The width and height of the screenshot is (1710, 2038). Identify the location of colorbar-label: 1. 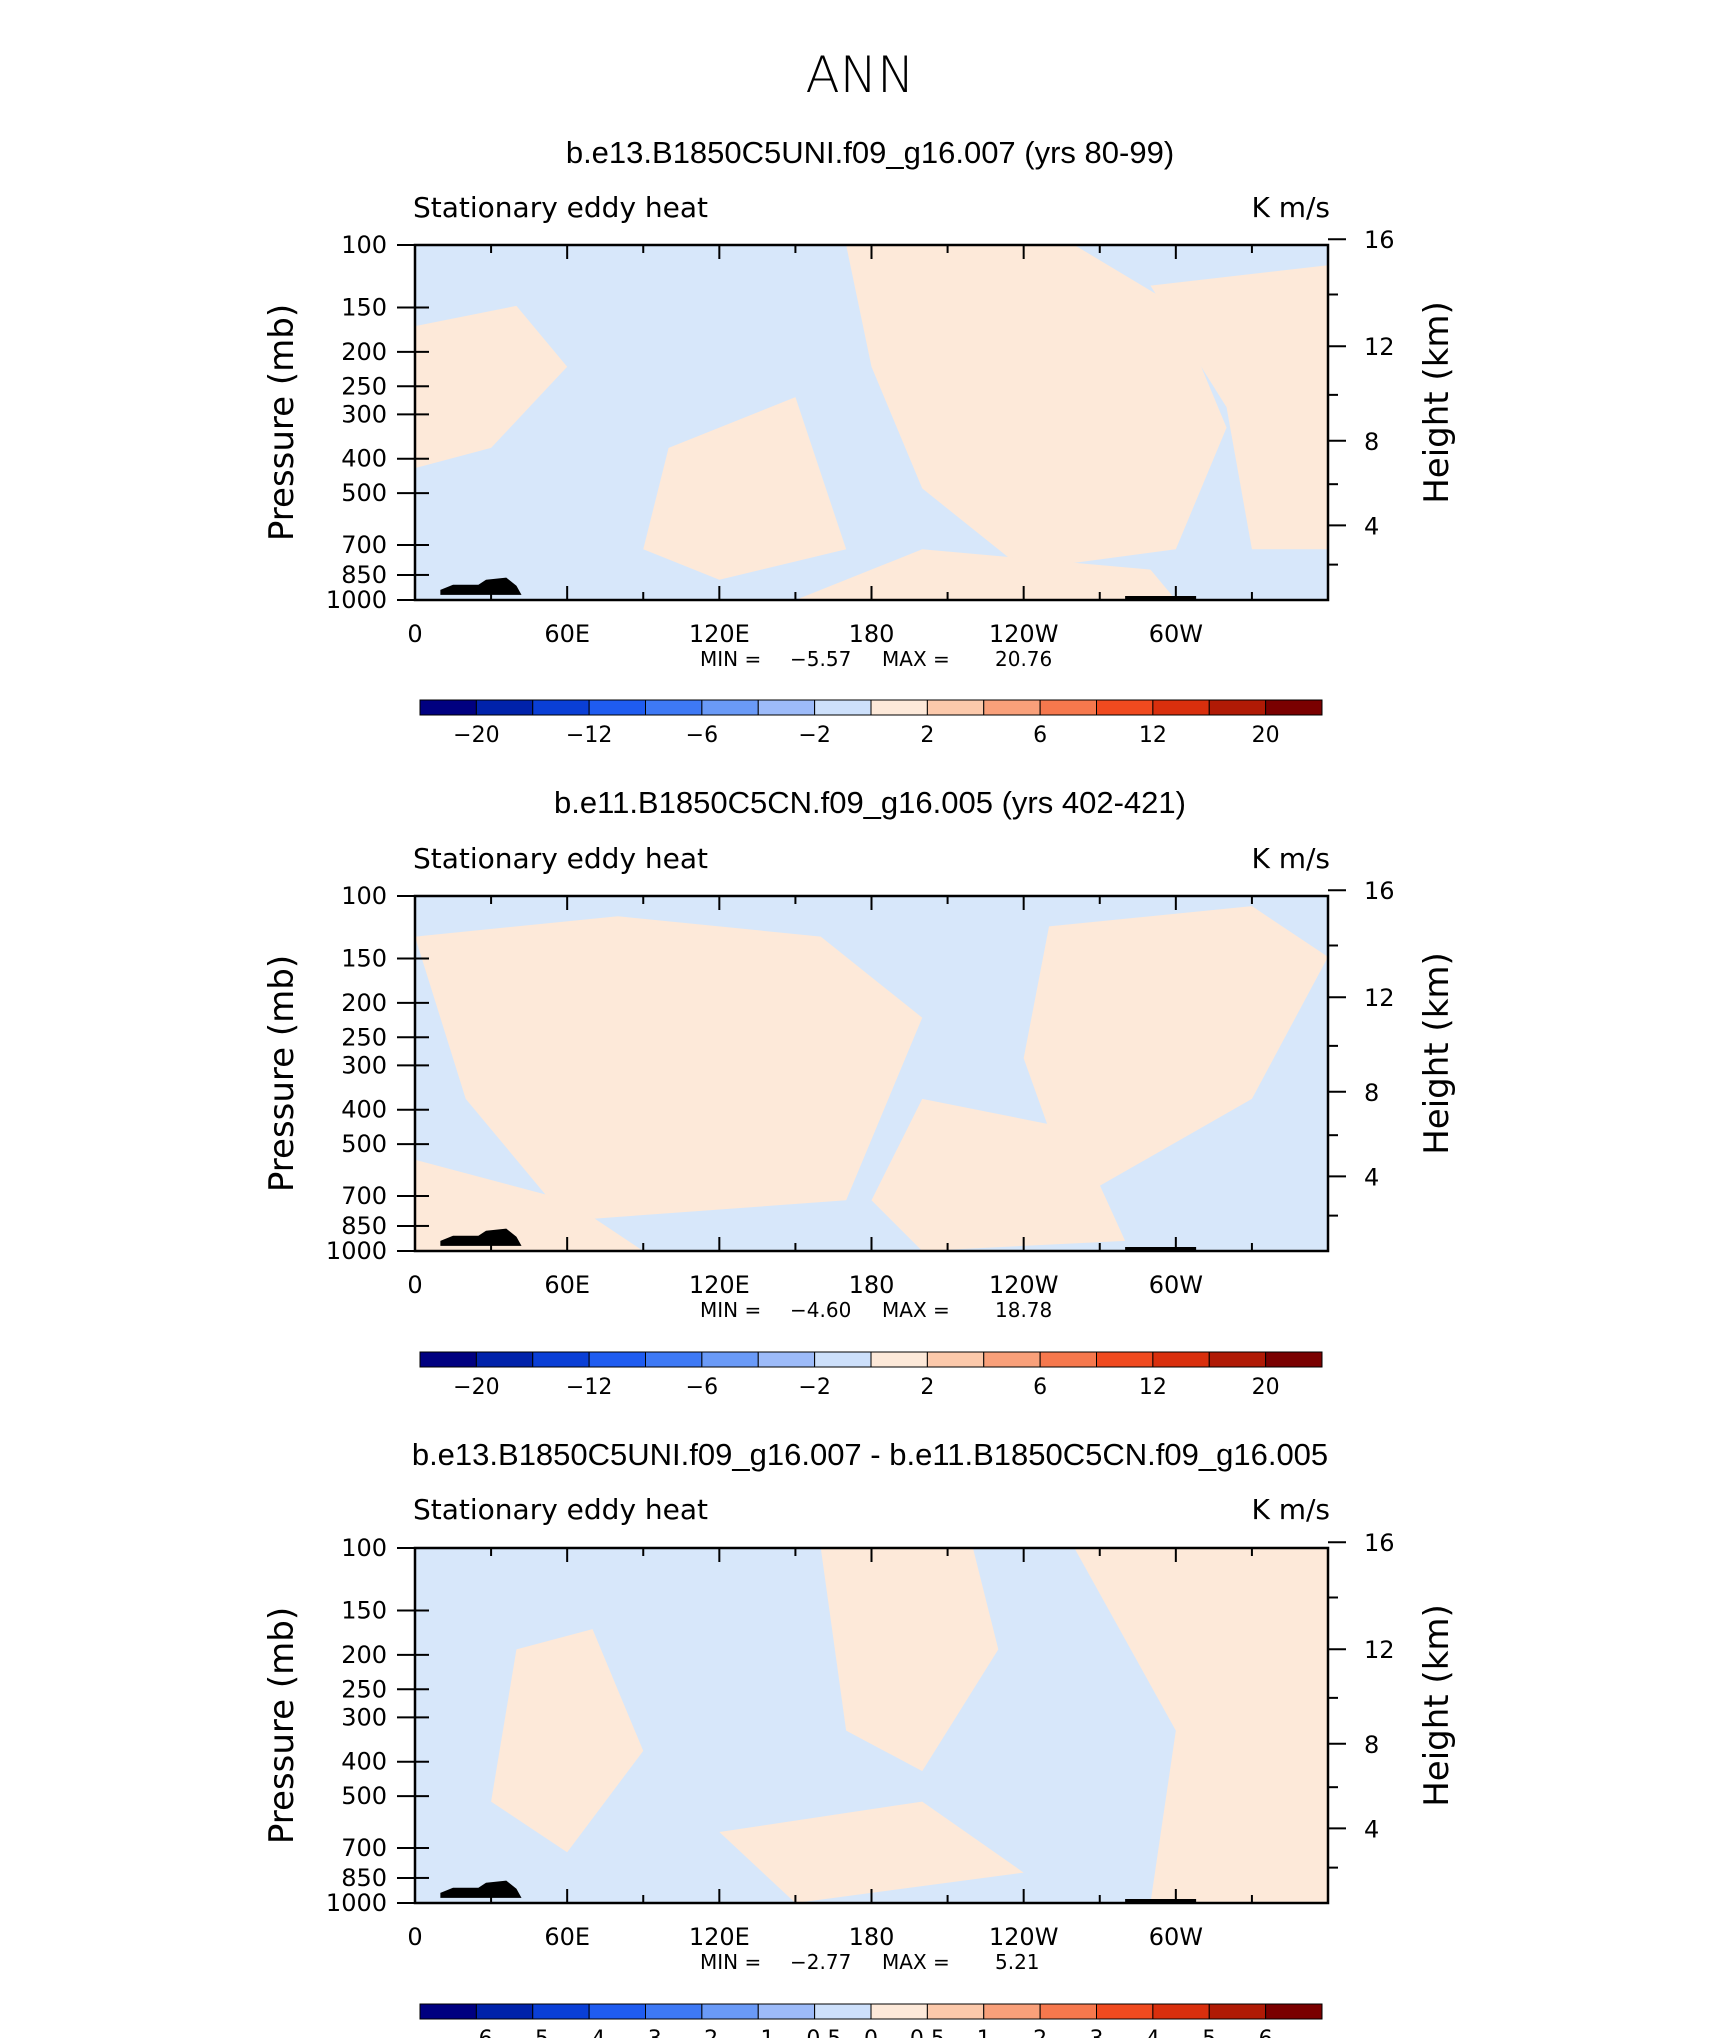
(984, 2032).